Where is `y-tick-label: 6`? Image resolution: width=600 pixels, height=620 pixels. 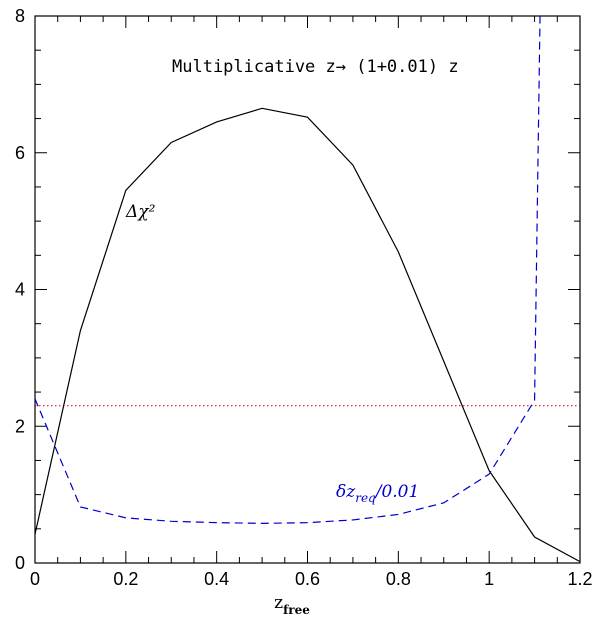
y-tick-label: 6 is located at coordinates (20, 153).